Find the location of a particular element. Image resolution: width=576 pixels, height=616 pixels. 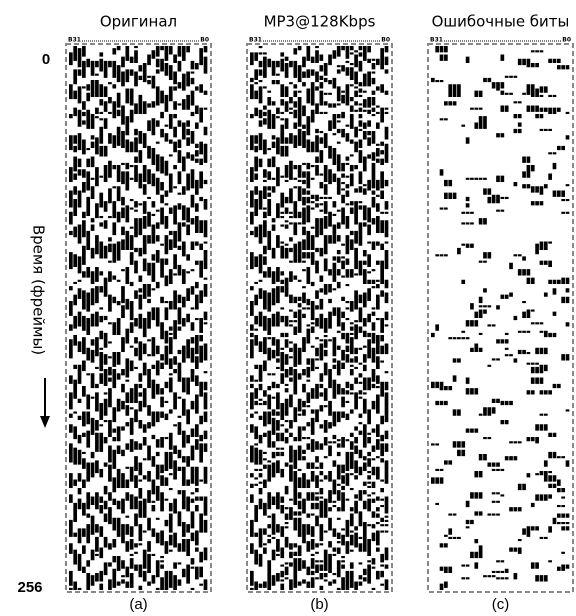

panel-title: MP3@128Kbps is located at coordinates (320, 22).